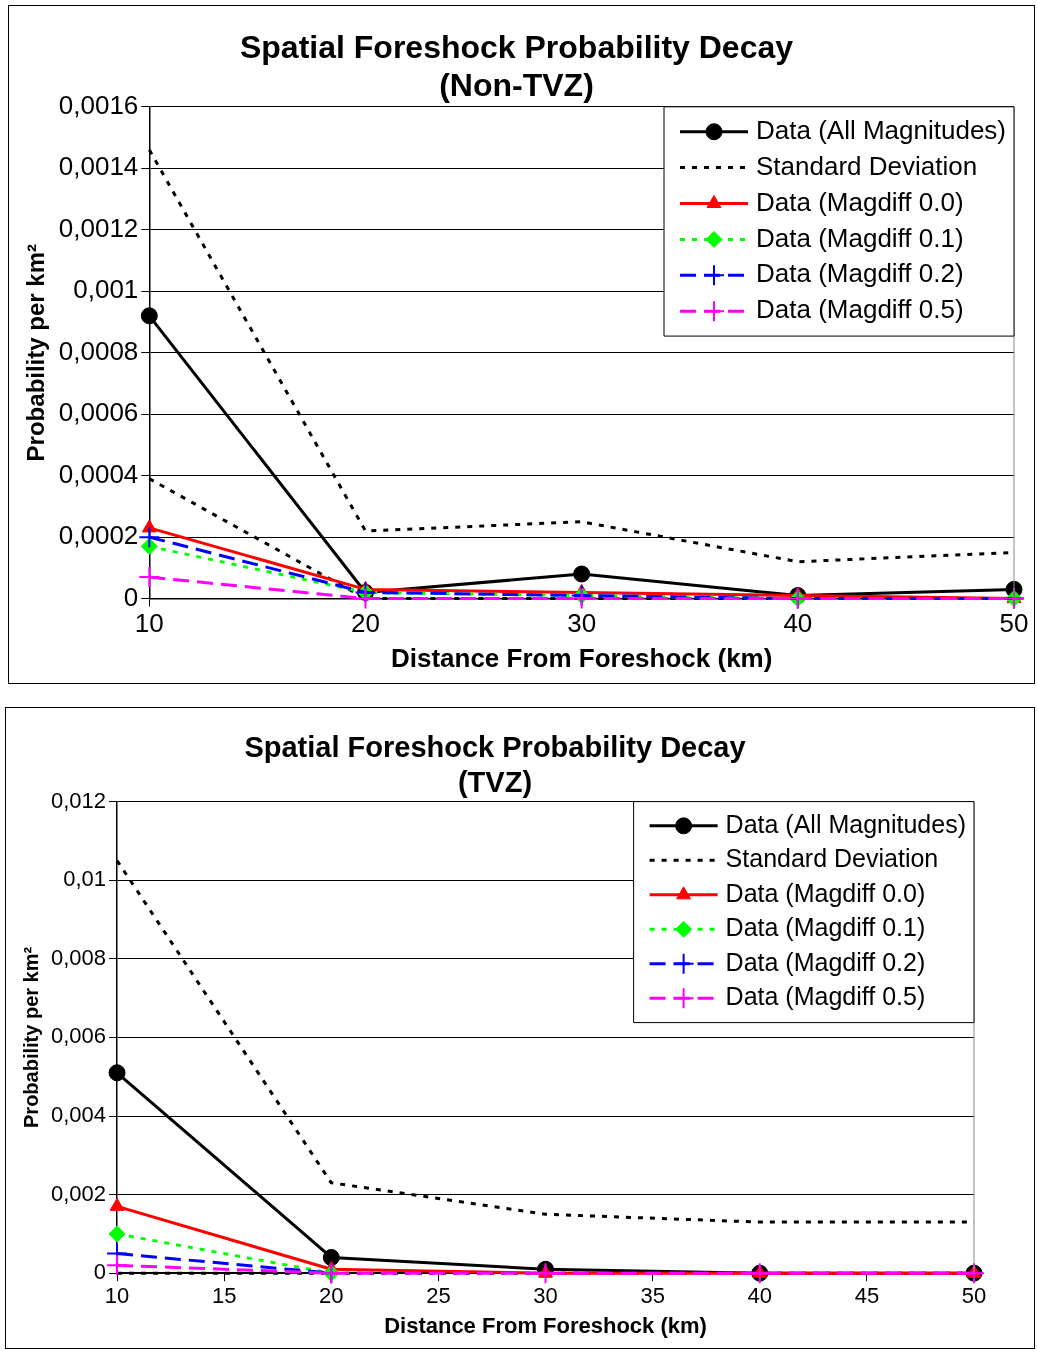  What do you see at coordinates (224, 1296) in the screenshot?
I see `x-tick-label: 15` at bounding box center [224, 1296].